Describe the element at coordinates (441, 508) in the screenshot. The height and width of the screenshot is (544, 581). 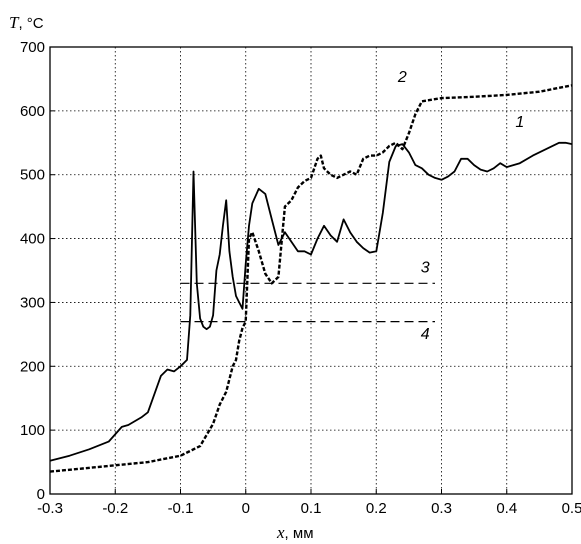
I see `x-tick-label: 0.3` at that location.